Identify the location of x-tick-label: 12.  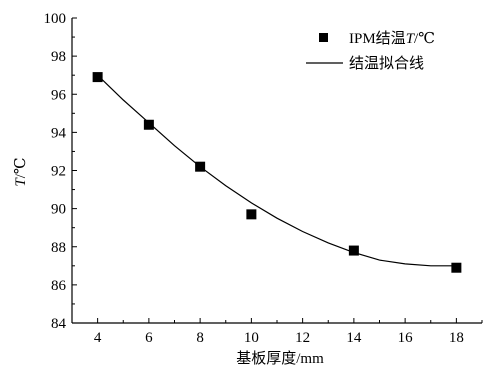
(302, 338).